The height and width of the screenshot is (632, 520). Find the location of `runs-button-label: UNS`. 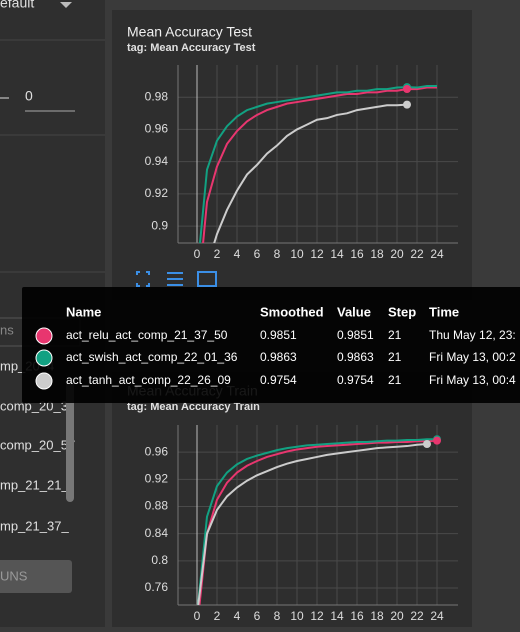

runs-button-label: UNS is located at coordinates (14, 575).